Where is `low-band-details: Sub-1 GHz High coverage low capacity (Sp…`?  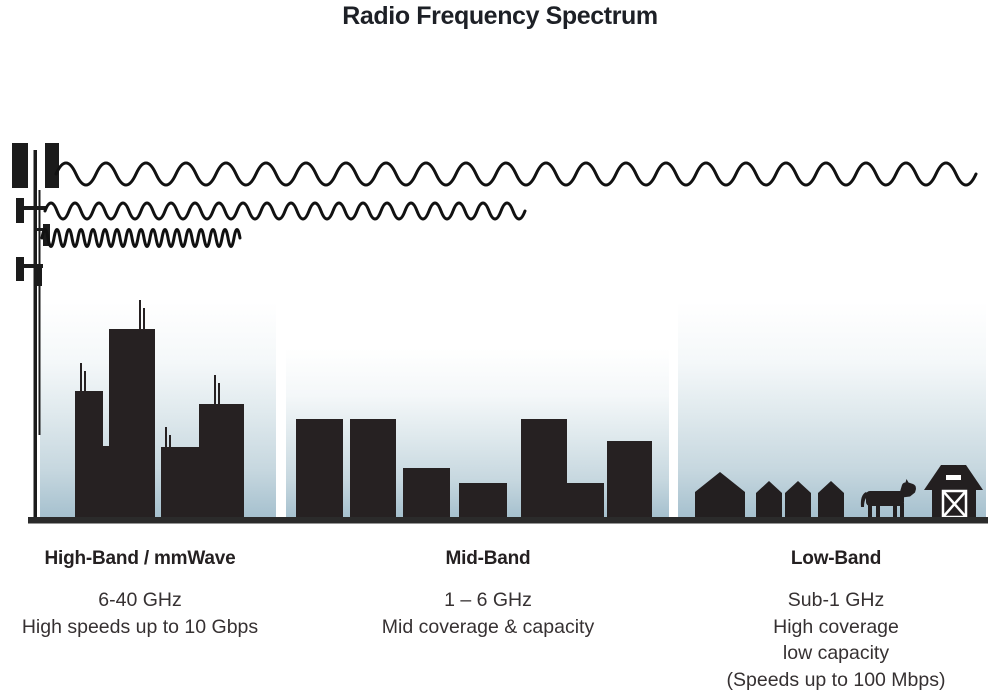 low-band-details: Sub-1 GHz High coverage low capacity (Sp… is located at coordinates (836, 640).